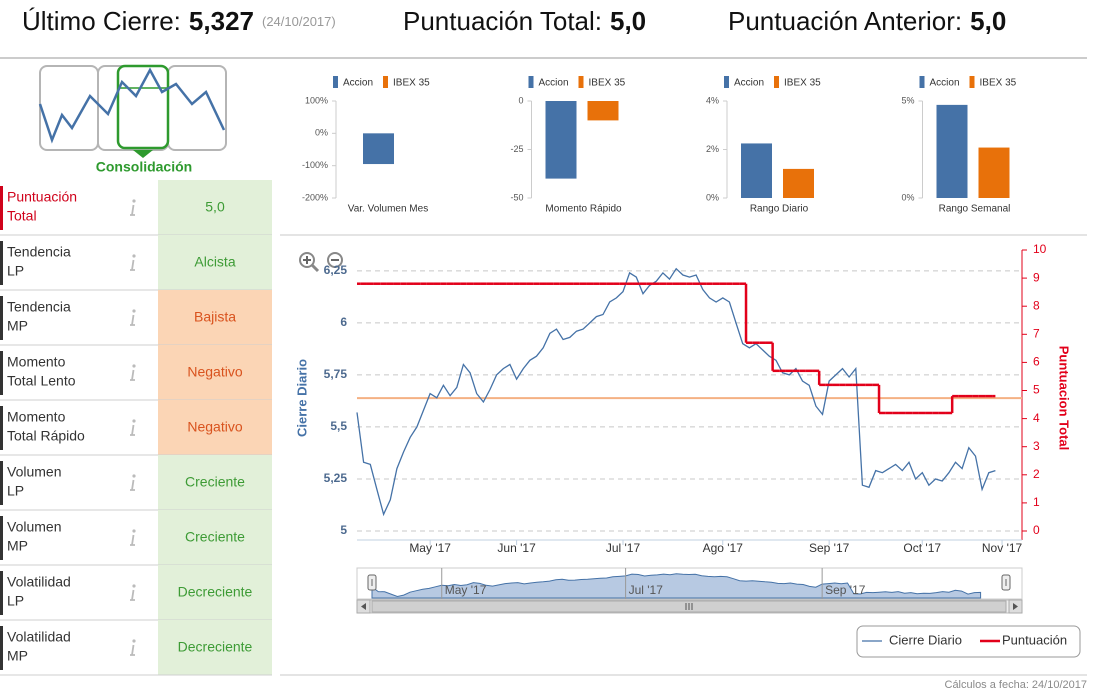 Image resolution: width=1095 pixels, height=694 pixels. Describe the element at coordinates (907, 100) in the screenshot. I see `y-tick-label: 5%` at that location.